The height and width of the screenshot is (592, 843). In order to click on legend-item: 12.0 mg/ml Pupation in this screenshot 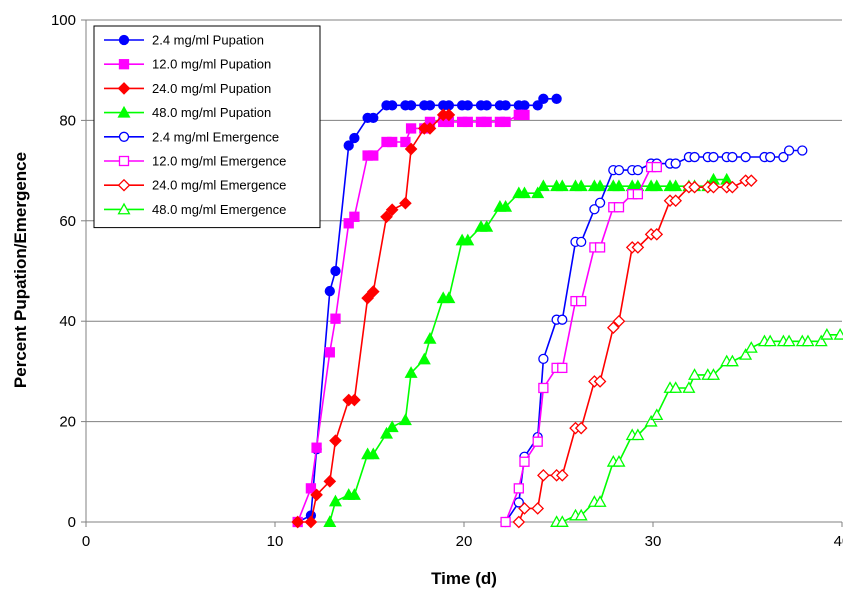, I will do `click(187, 64)`.